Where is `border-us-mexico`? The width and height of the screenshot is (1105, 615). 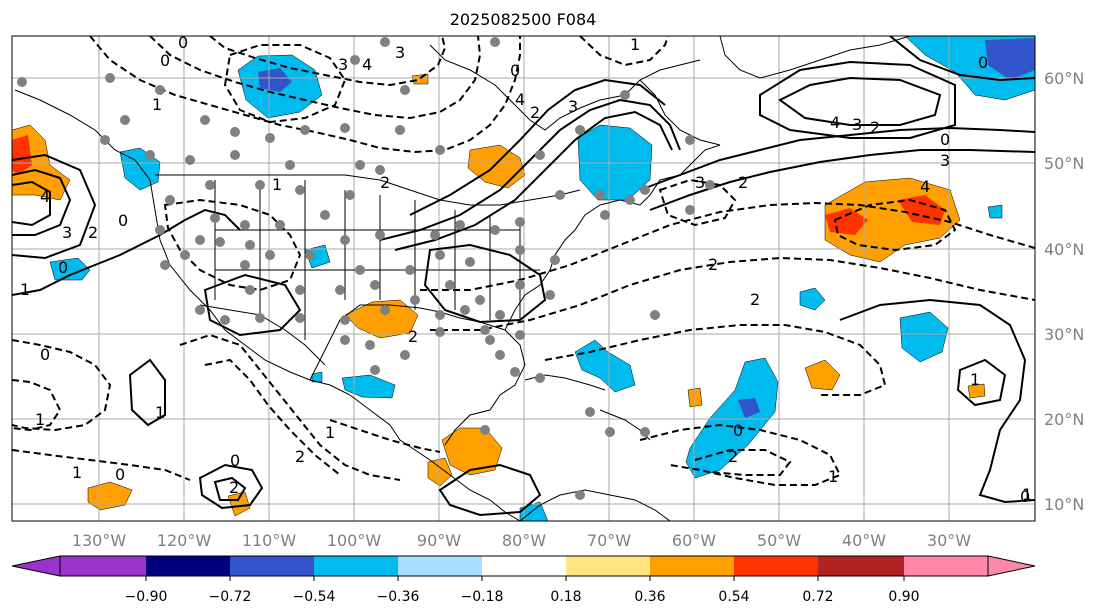
border-us-mexico is located at coordinates (262, 335).